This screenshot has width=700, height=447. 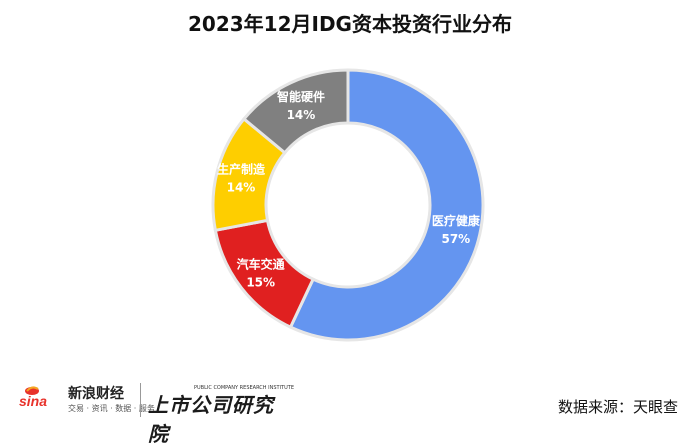 What do you see at coordinates (244, 388) in the screenshot?
I see `institute-english-name: PUBLIC COMPANY RESEARCH INSTITUTE` at bounding box center [244, 388].